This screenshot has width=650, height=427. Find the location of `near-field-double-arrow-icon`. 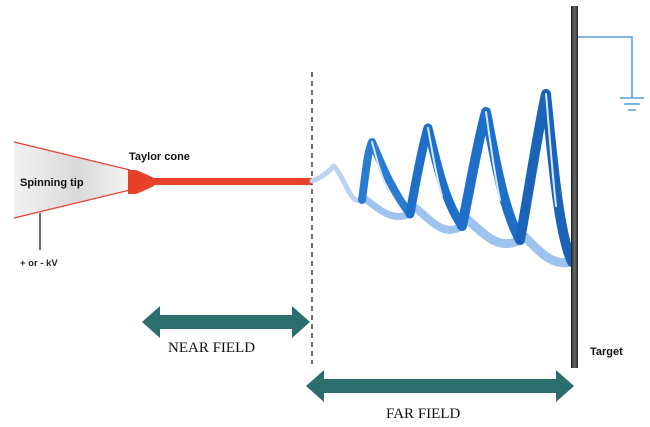

near-field-double-arrow-icon is located at coordinates (226, 322).